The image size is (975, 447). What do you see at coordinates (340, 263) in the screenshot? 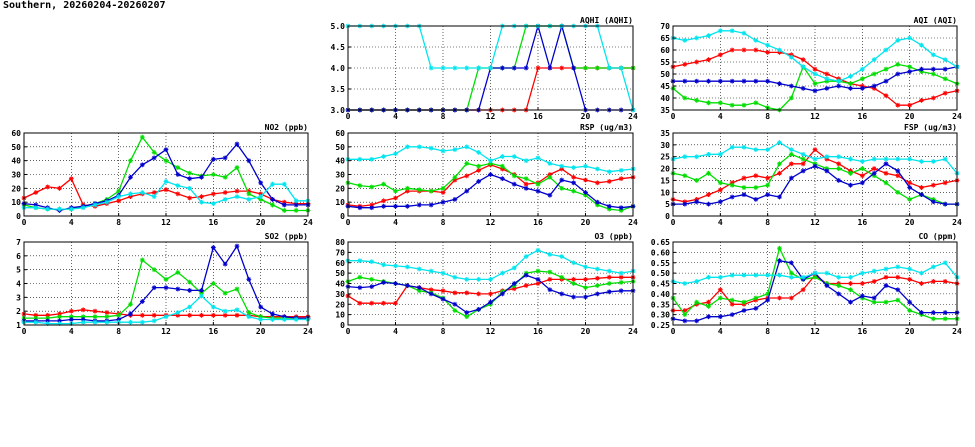
I see `y-tick-label: 60` at bounding box center [340, 263].